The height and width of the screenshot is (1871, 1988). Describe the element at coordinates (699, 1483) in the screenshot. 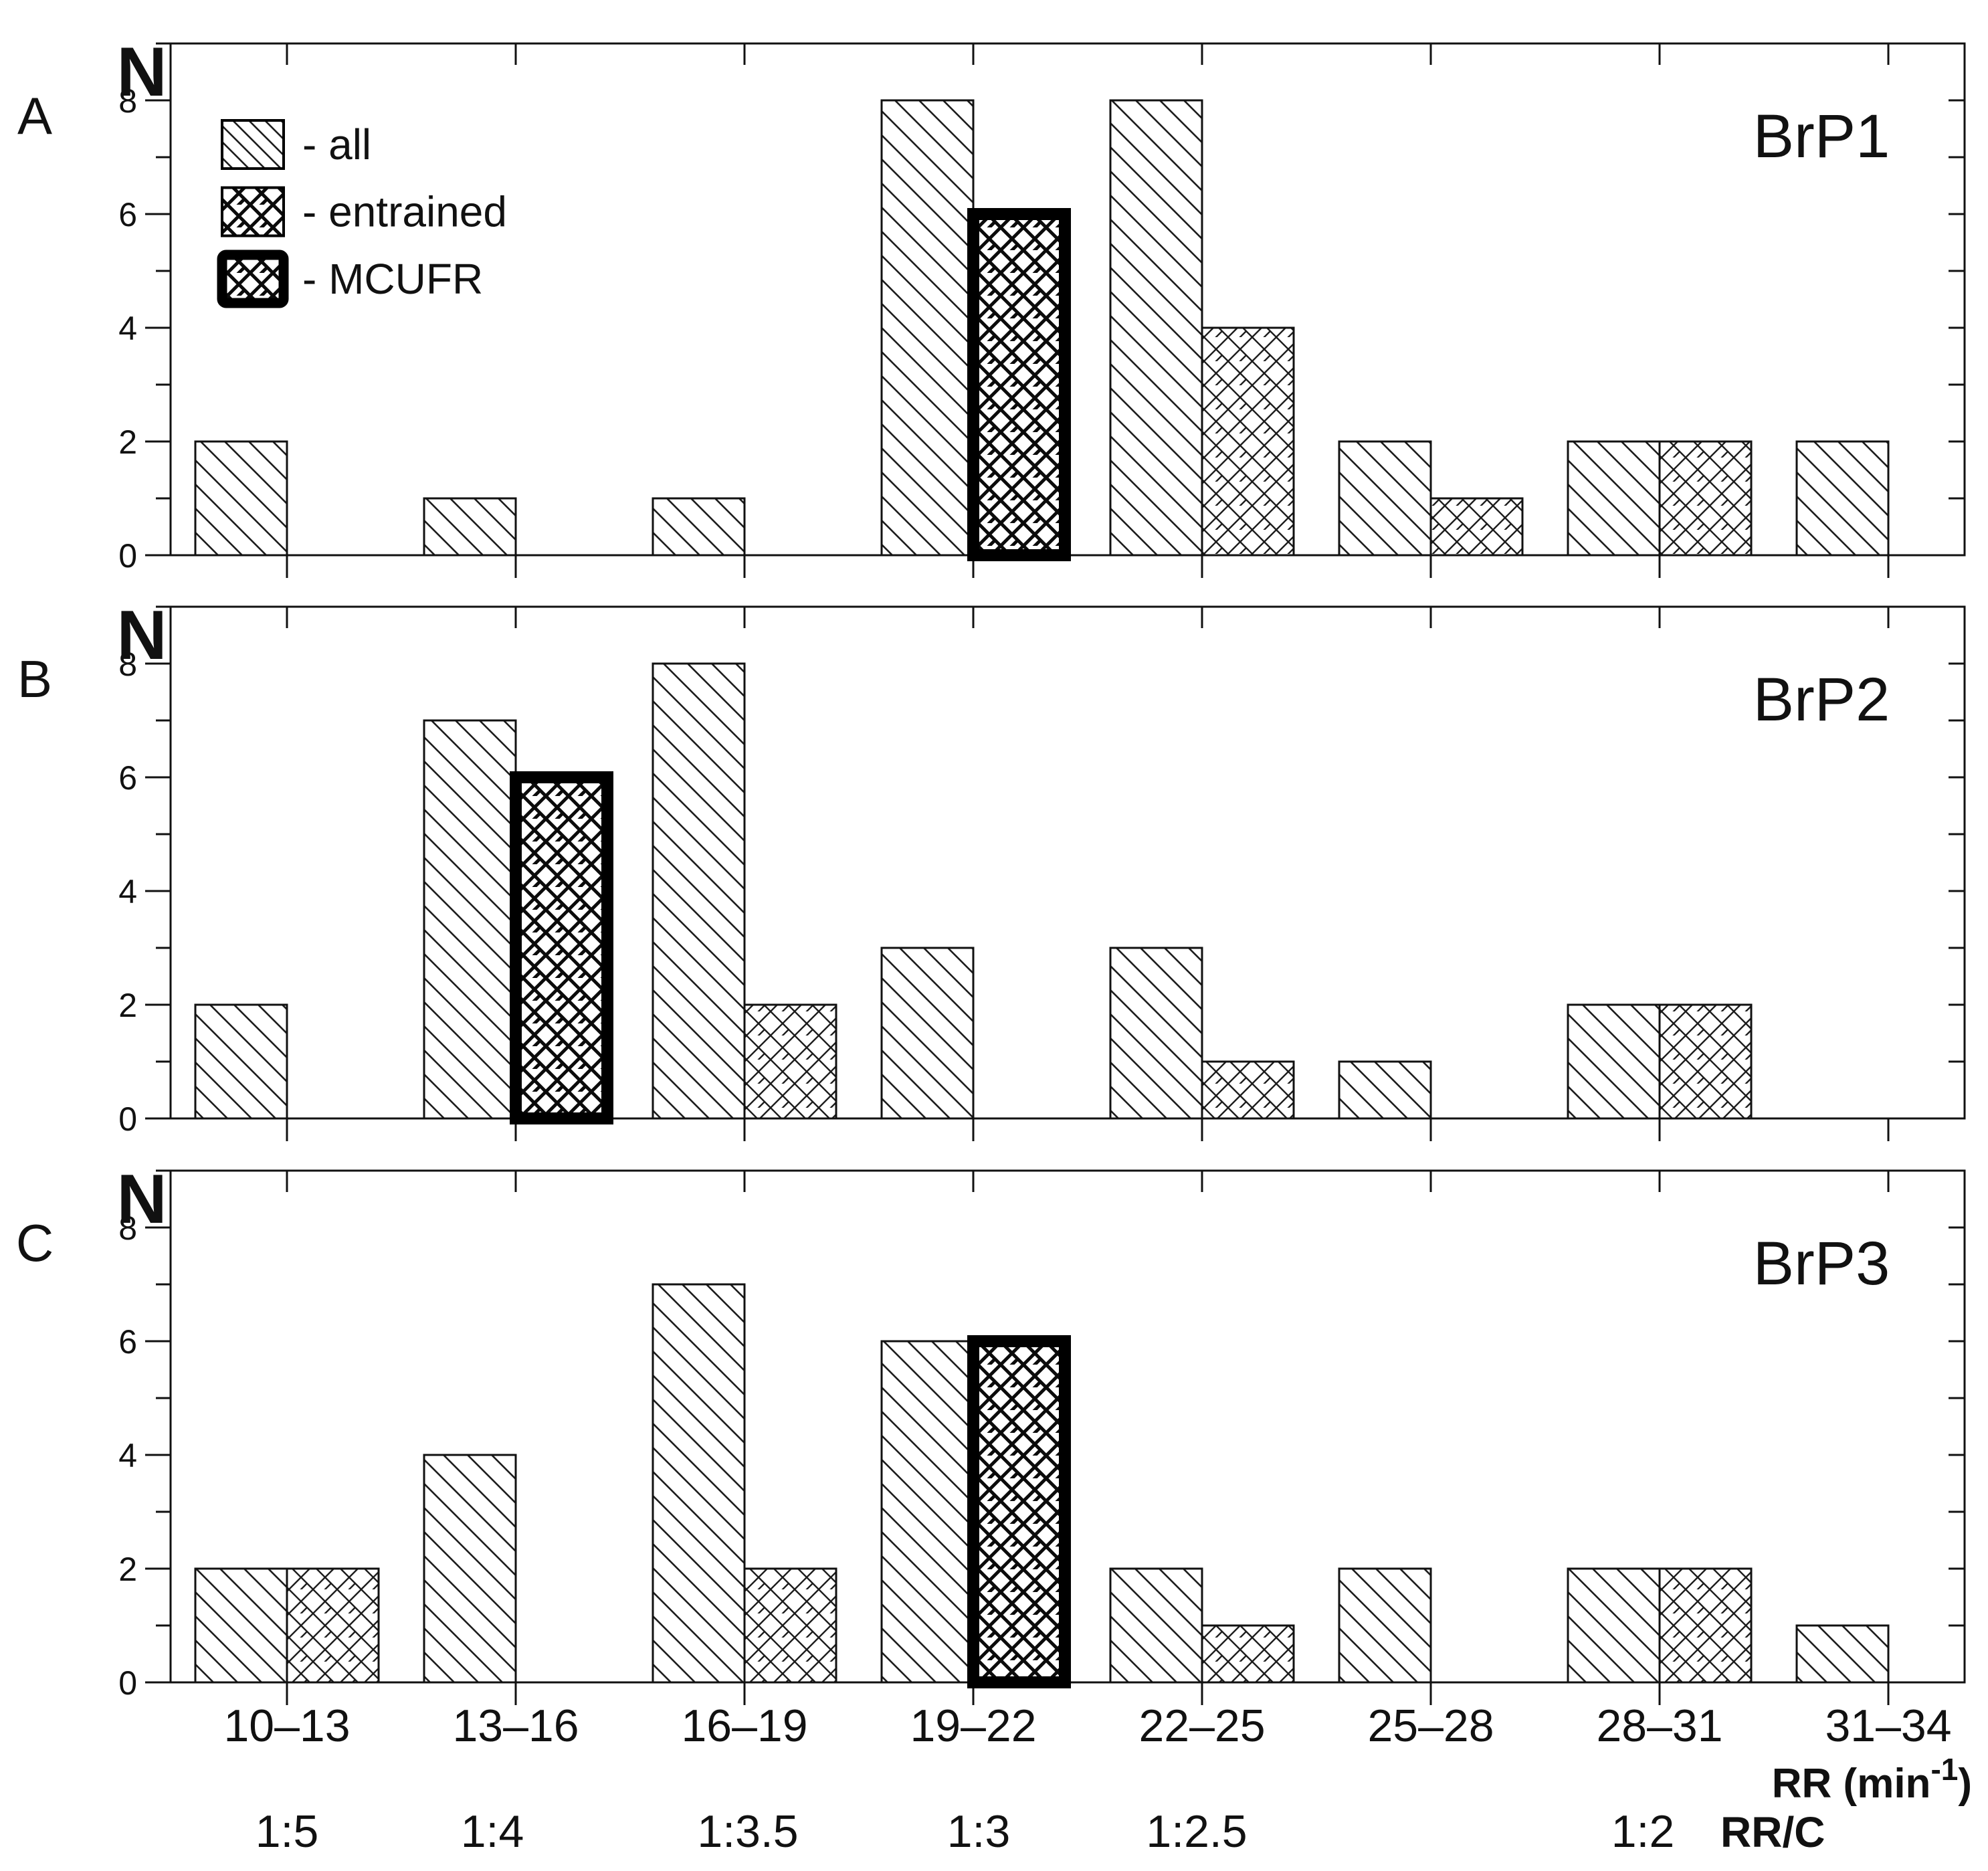

I see `panel-C-bar-all-bin2` at that location.